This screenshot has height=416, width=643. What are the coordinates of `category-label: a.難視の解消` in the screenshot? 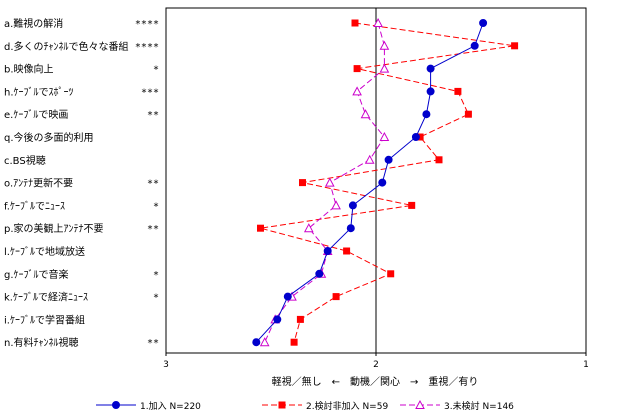 It's located at (33, 23).